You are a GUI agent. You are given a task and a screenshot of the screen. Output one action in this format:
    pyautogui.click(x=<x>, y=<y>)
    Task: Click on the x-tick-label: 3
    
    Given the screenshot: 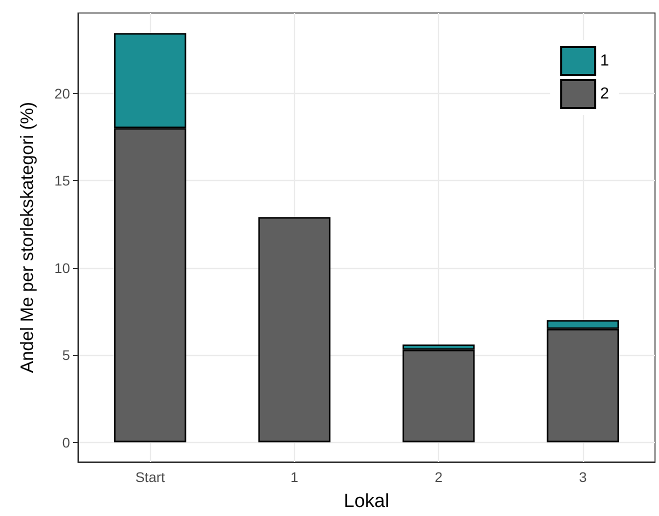 What is the action you would take?
    pyautogui.click(x=582, y=477)
    